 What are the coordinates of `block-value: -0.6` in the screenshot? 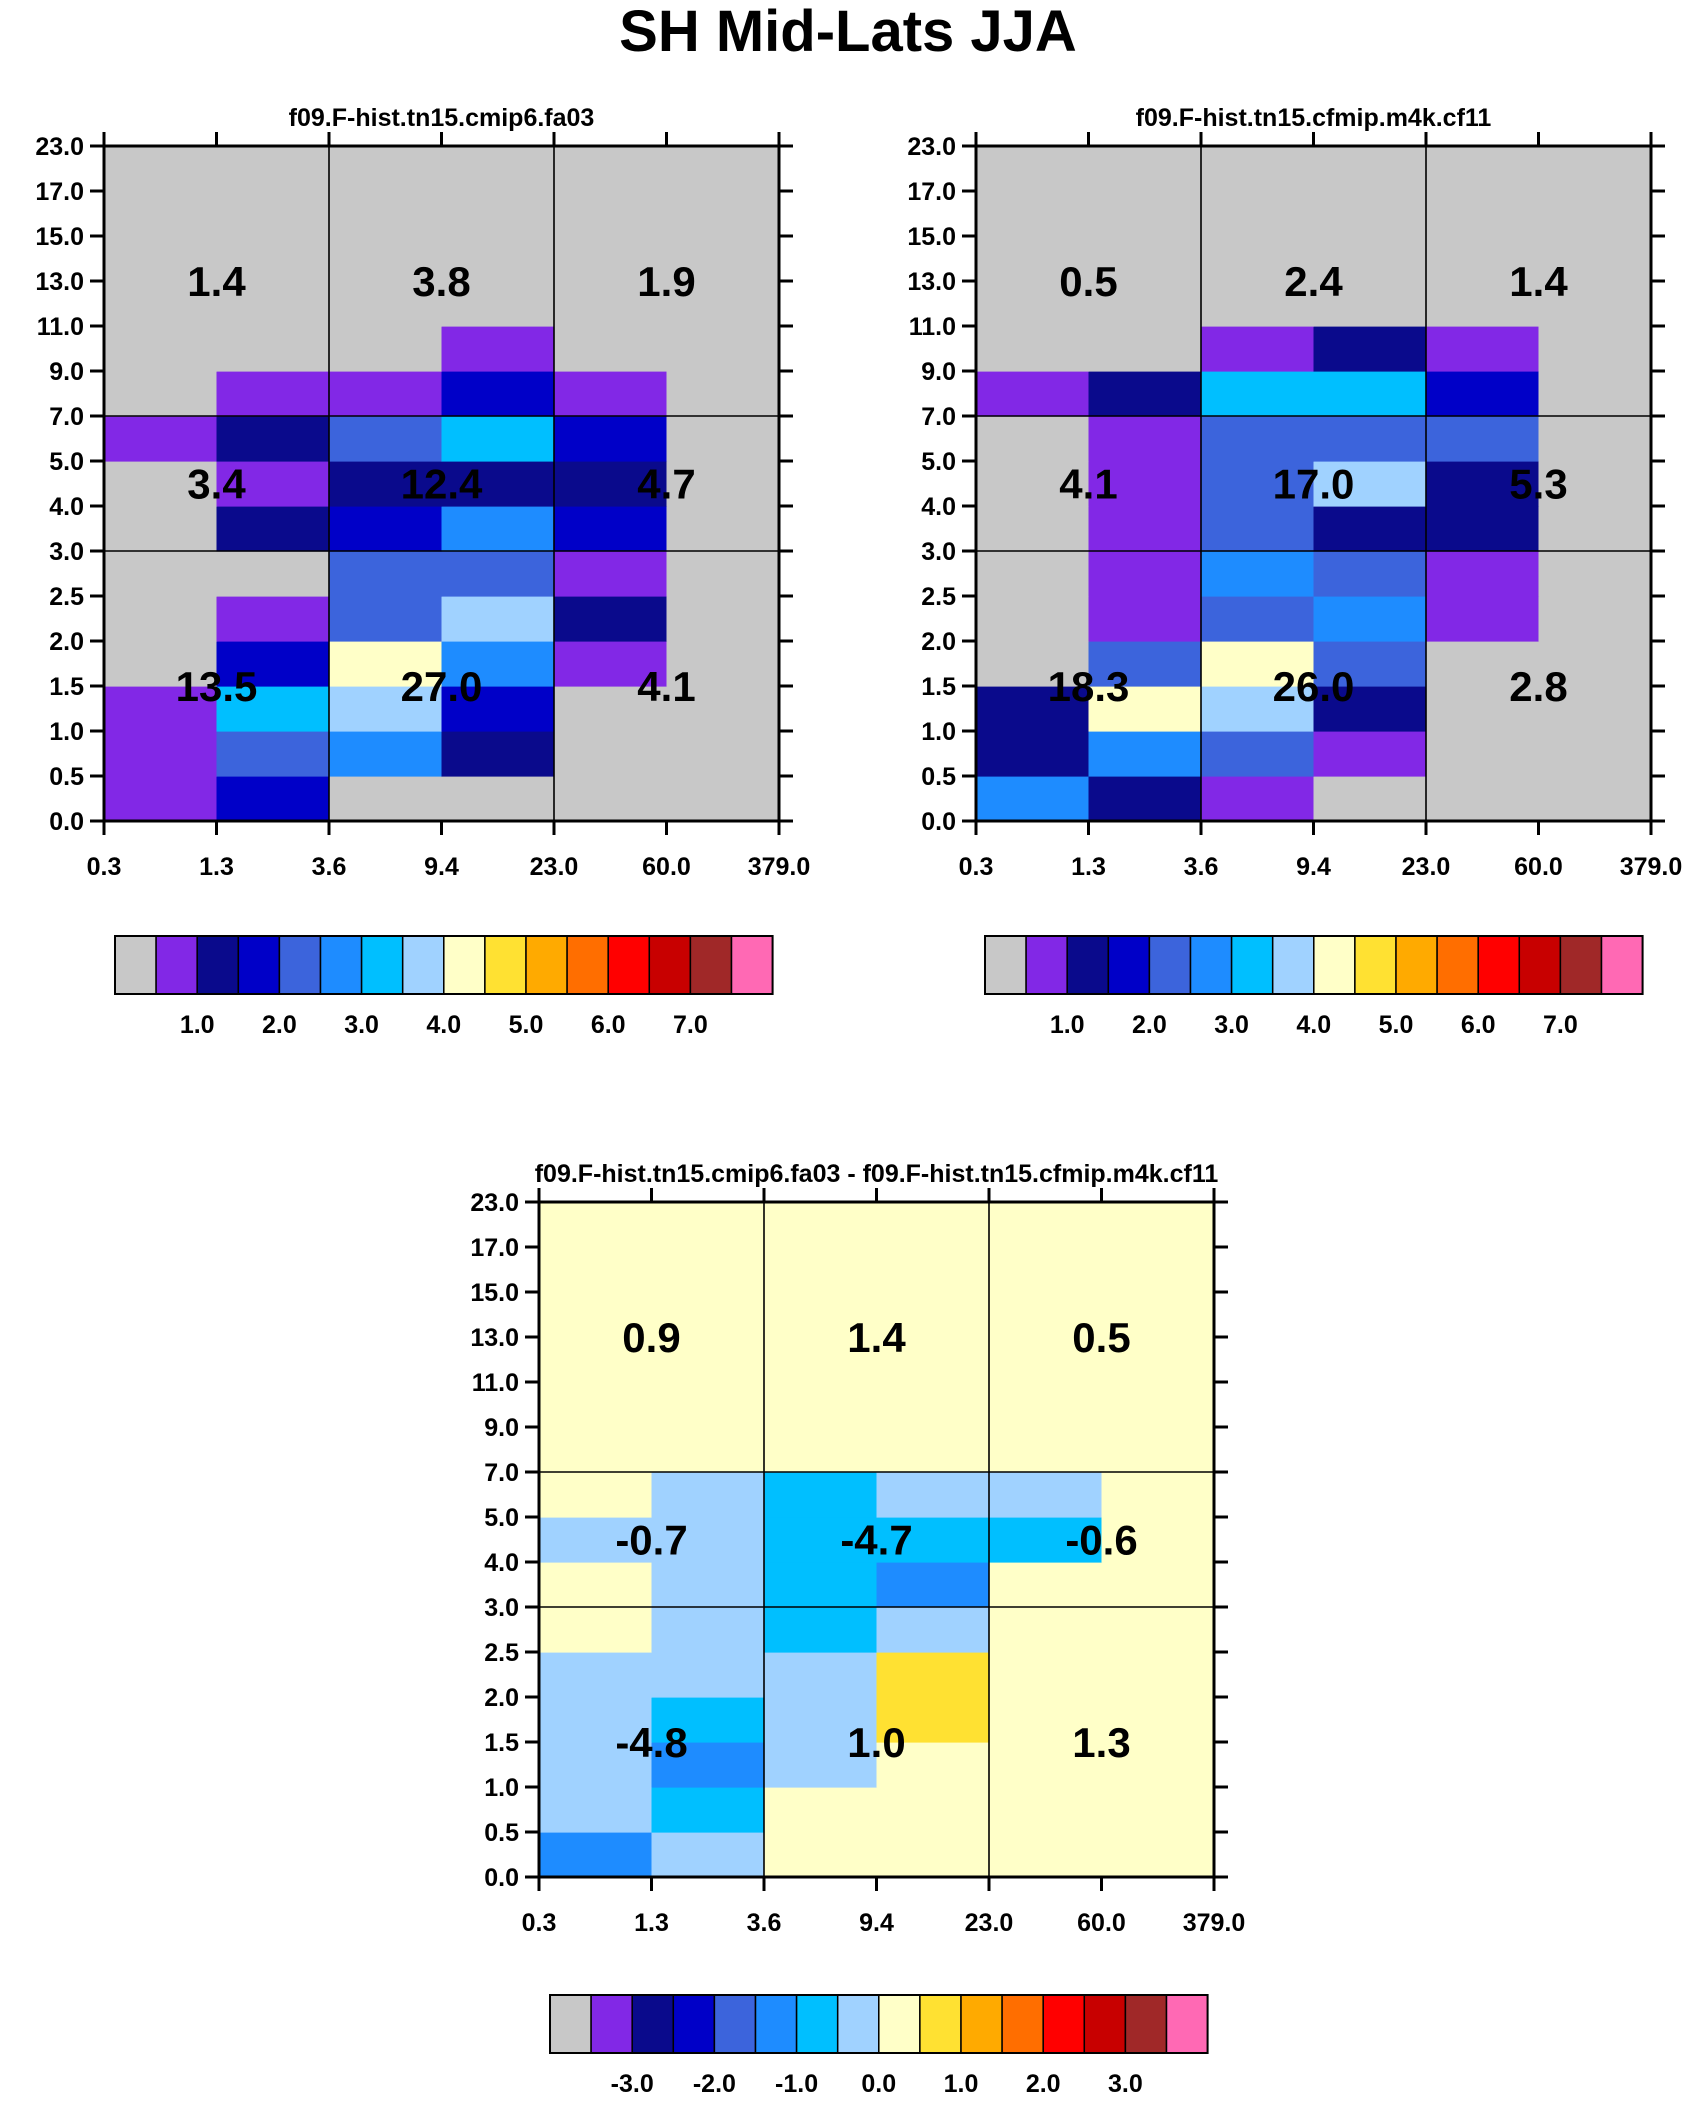 It's located at (1101, 1540).